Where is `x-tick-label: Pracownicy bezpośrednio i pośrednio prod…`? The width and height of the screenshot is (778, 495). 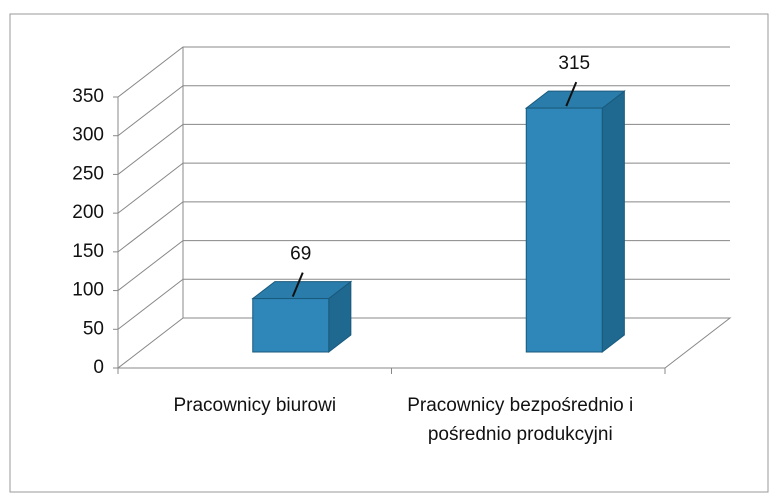
x-tick-label: Pracownicy bezpośrednio i pośrednio prod… is located at coordinates (520, 420).